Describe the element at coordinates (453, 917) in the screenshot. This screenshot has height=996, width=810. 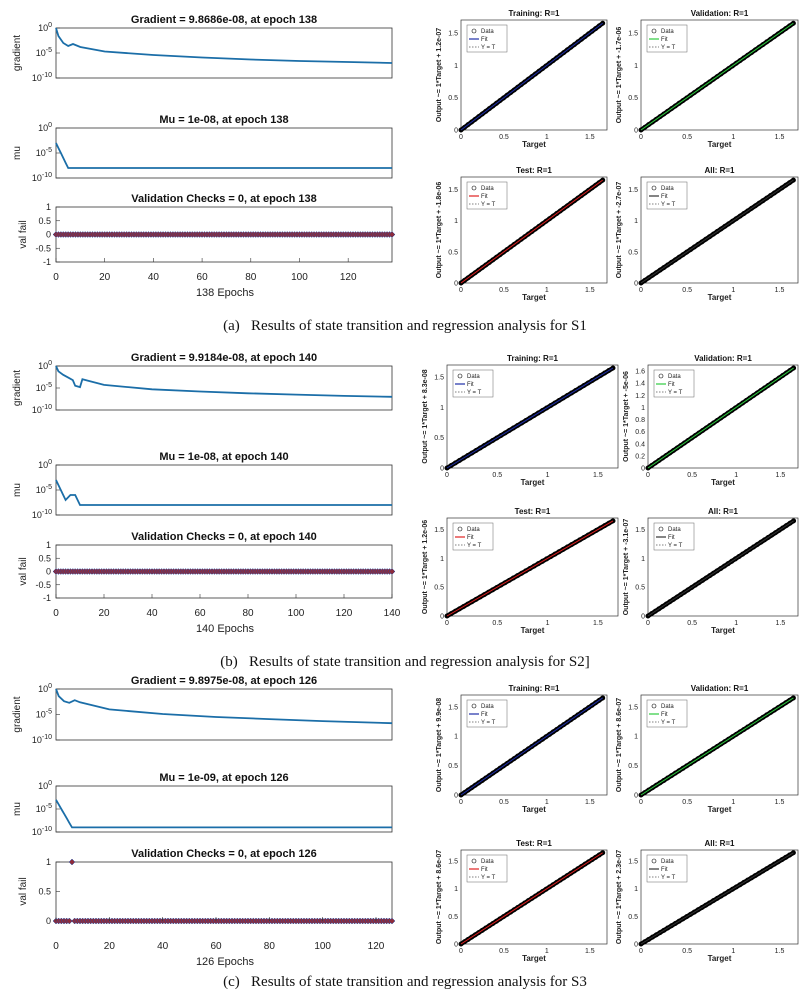
I see `y-tick-label: 0.5` at that location.